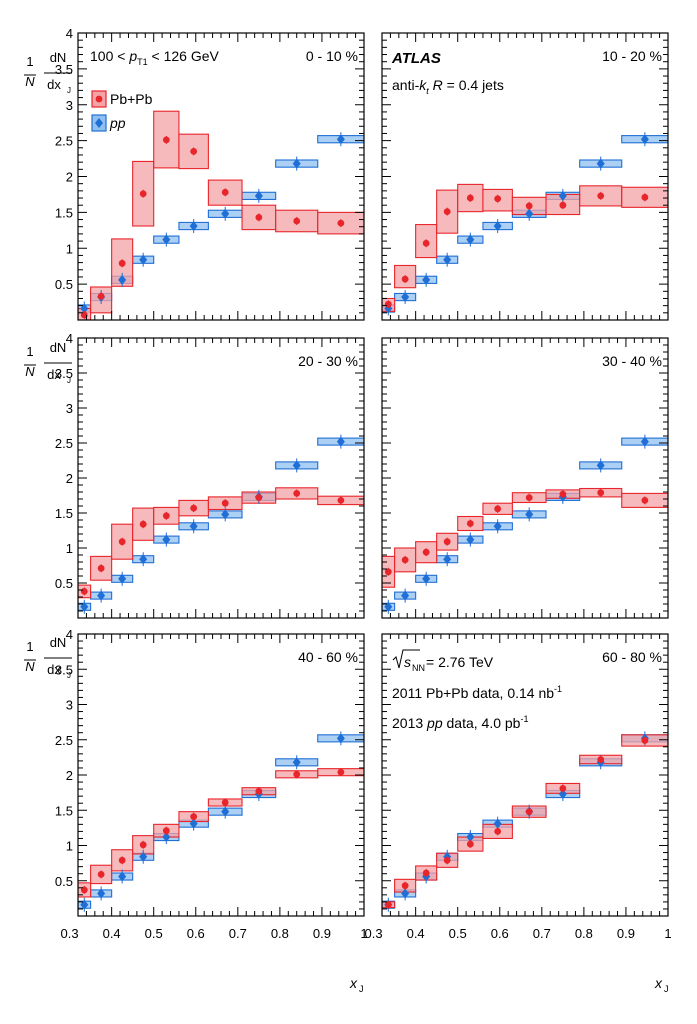 The image size is (697, 1024). Describe the element at coordinates (99, 123) in the screenshot. I see `legend-pp-marker` at that location.